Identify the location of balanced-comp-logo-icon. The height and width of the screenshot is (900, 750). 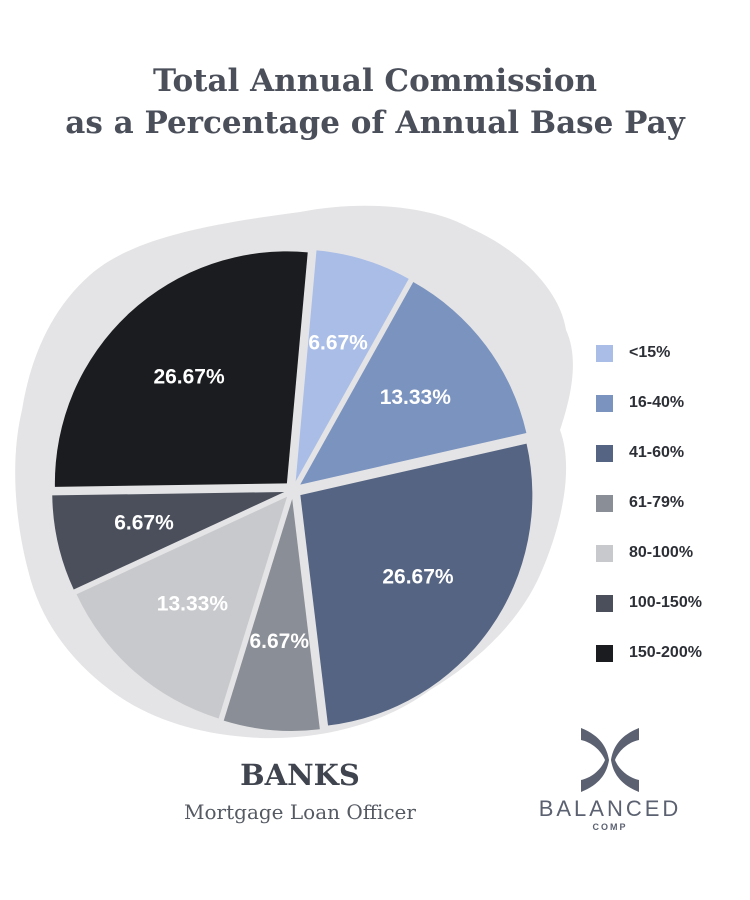
(610, 760).